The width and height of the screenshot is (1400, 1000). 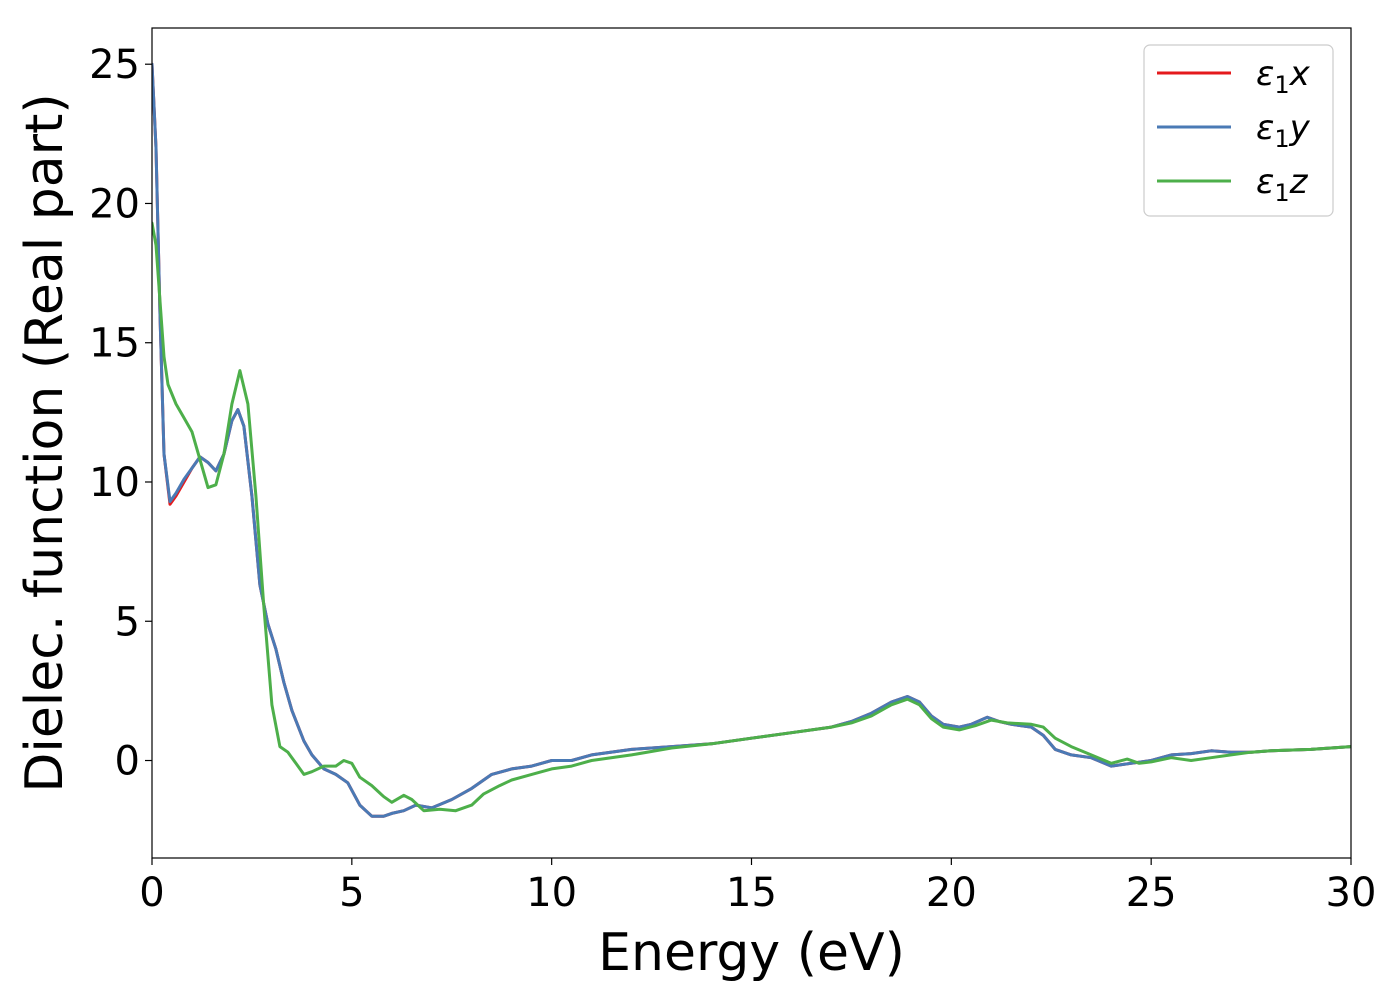 What do you see at coordinates (1283, 76) in the screenshot?
I see `legend-label-x: ε1x` at bounding box center [1283, 76].